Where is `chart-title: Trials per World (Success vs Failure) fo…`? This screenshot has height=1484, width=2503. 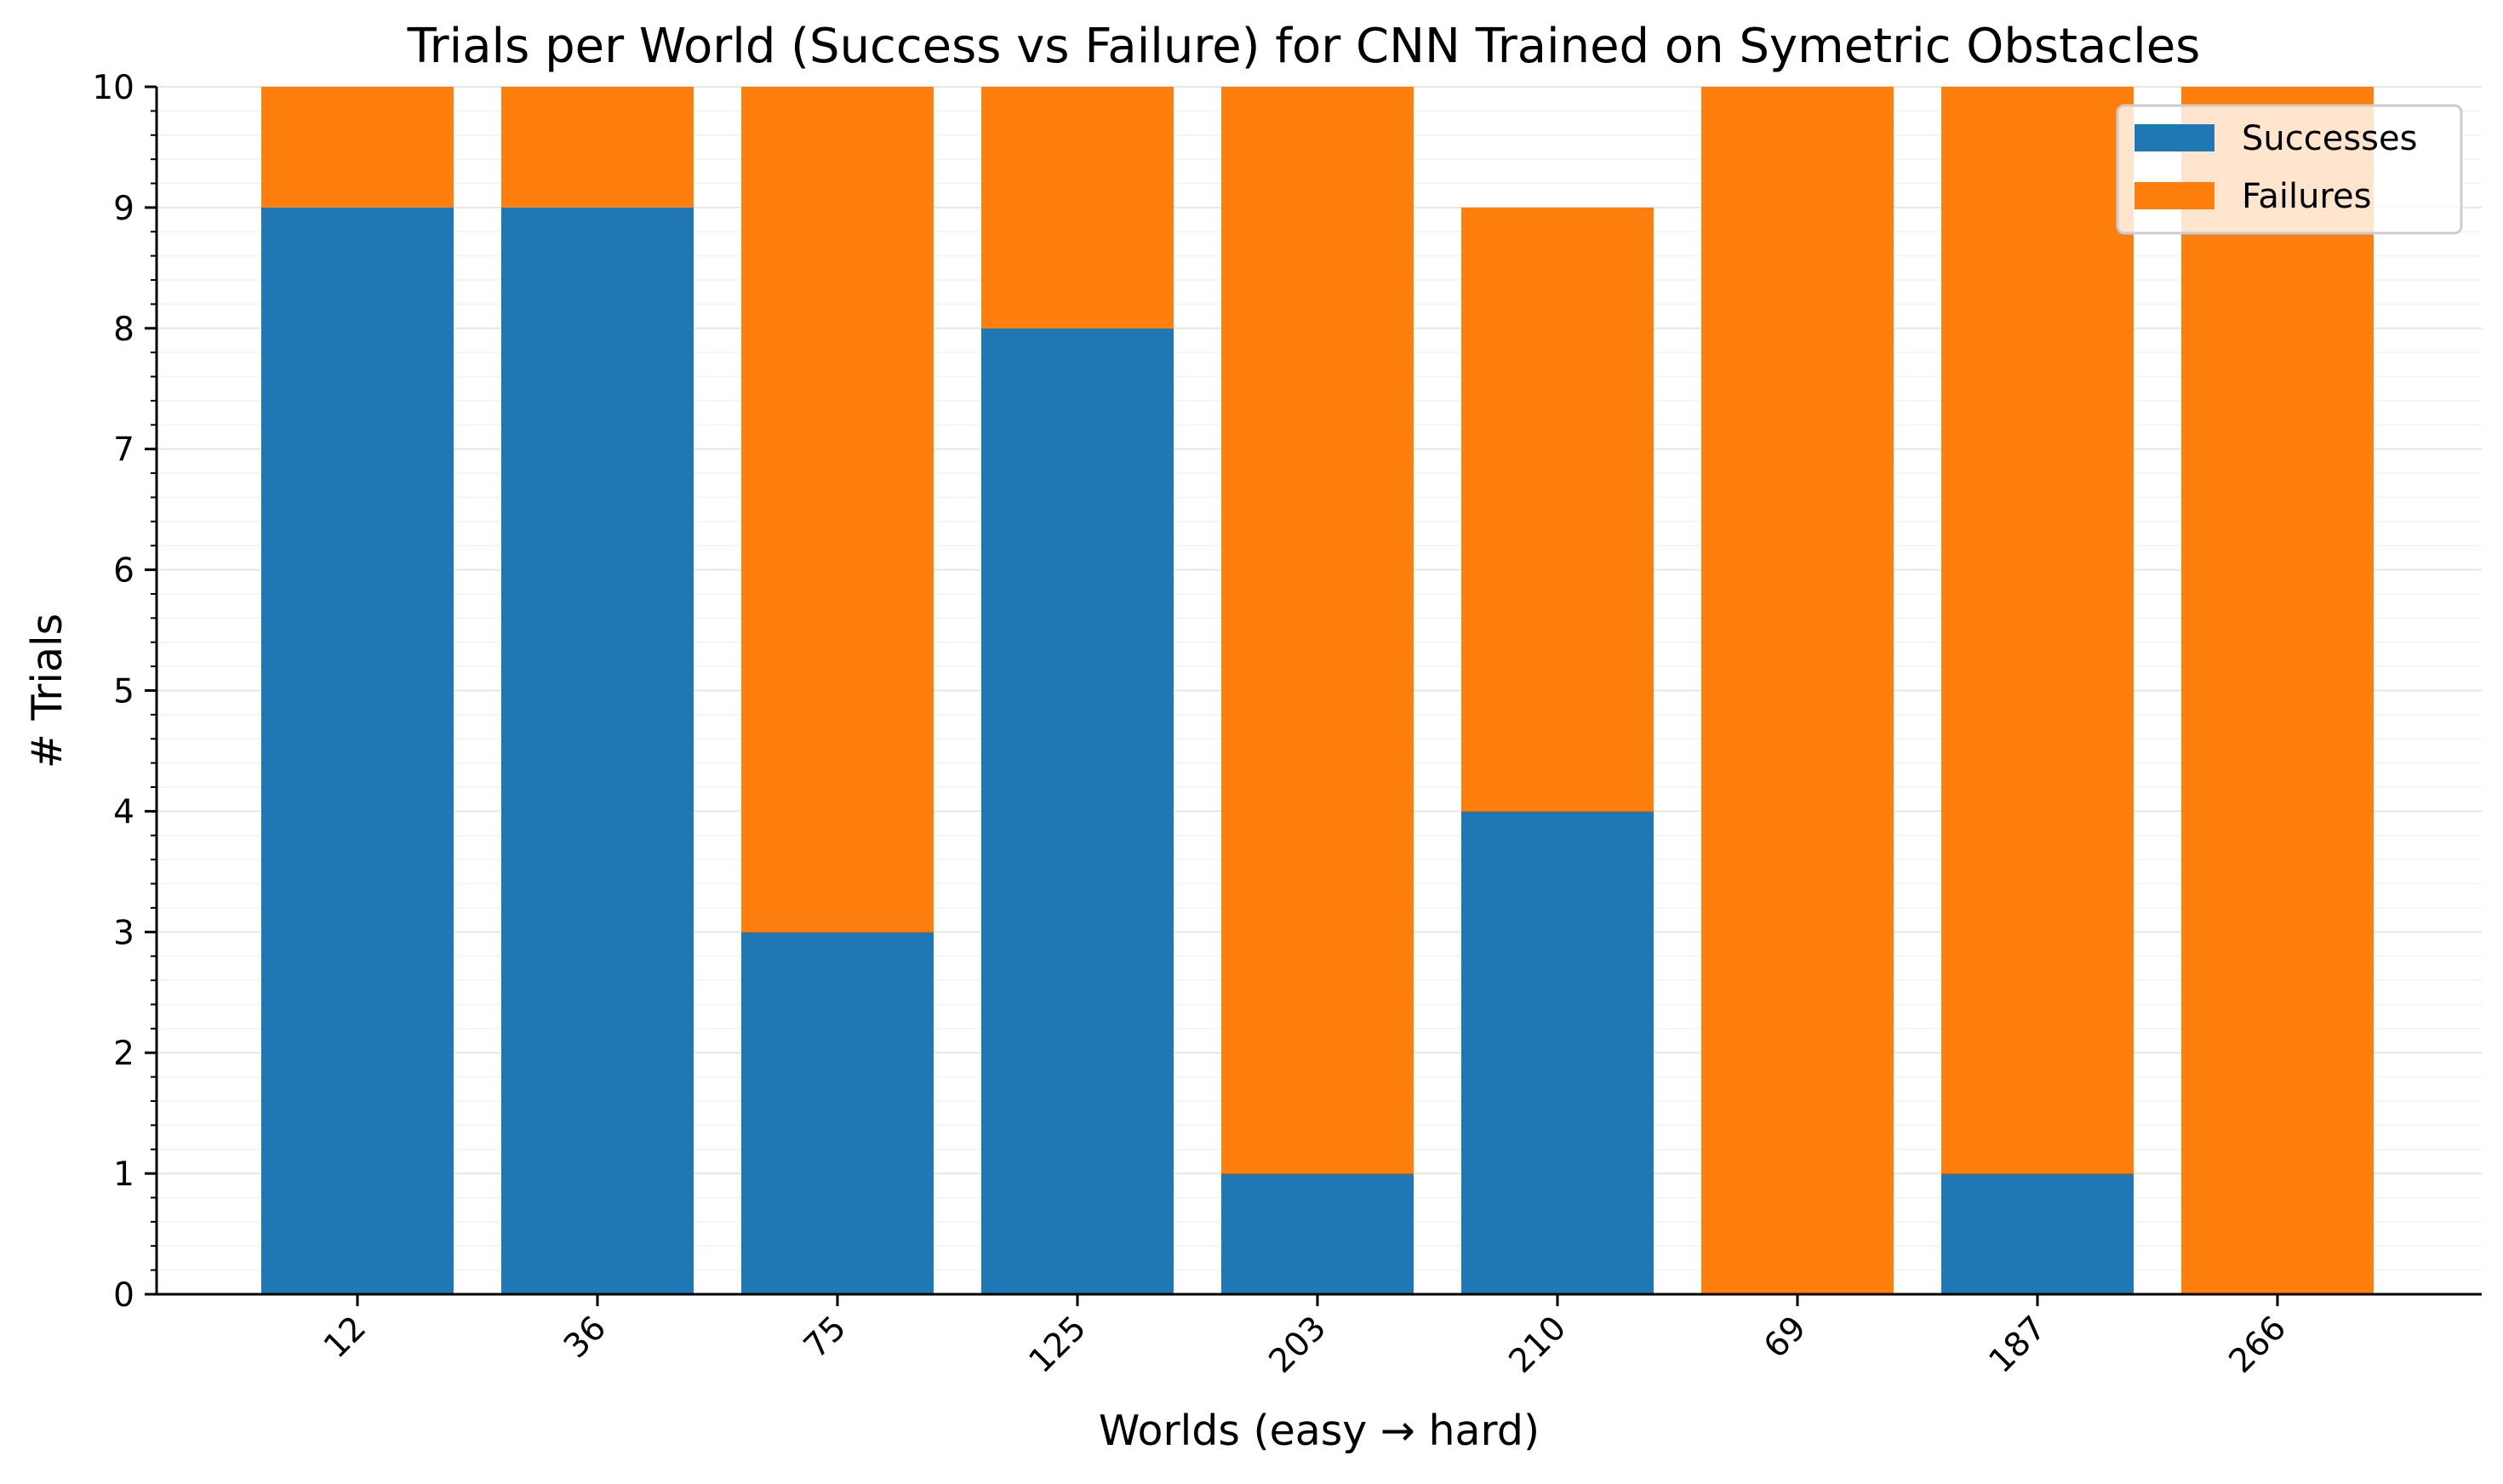
chart-title: Trials per World (Success vs Failure) fo… is located at coordinates (1304, 46).